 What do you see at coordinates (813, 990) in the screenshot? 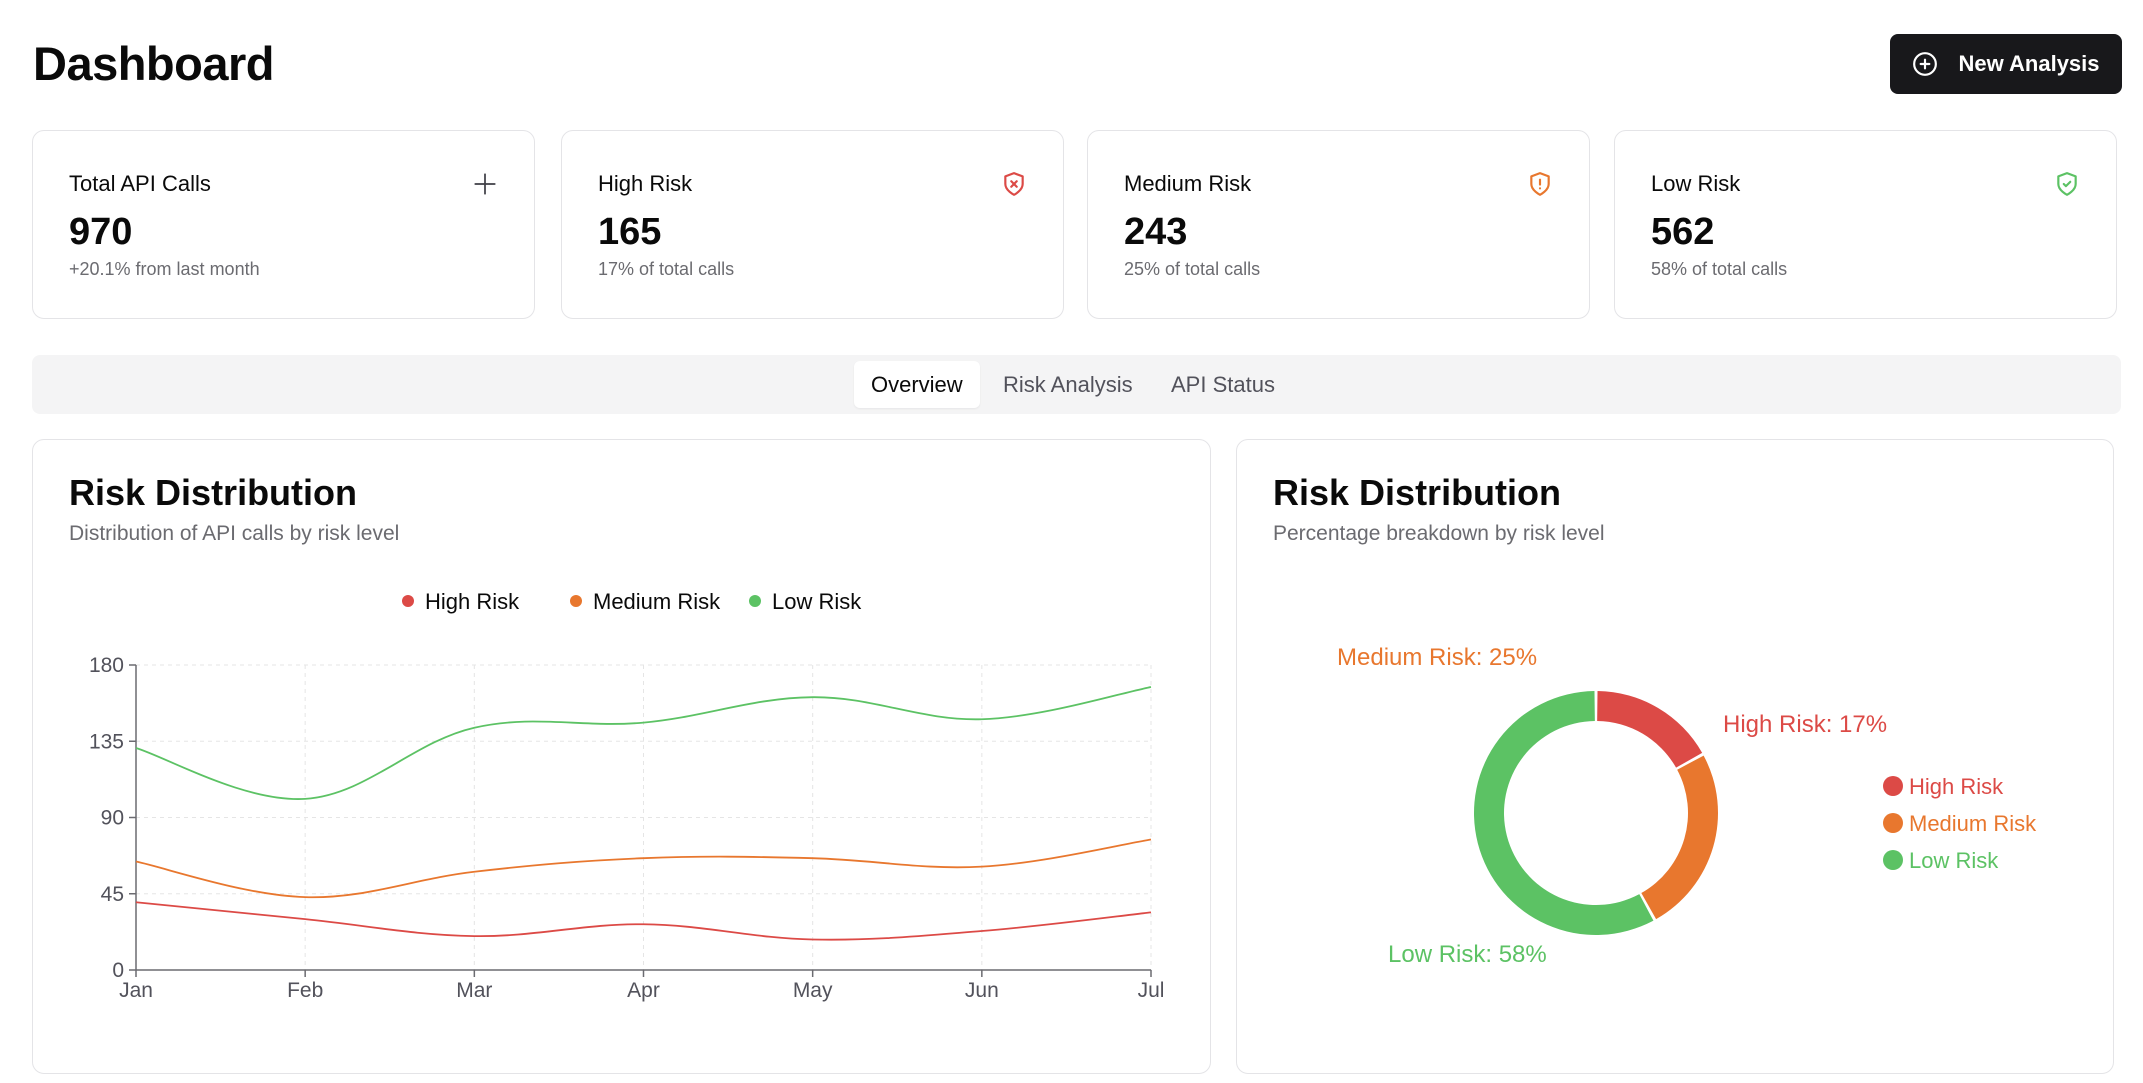
I see `x-tick-label: May` at bounding box center [813, 990].